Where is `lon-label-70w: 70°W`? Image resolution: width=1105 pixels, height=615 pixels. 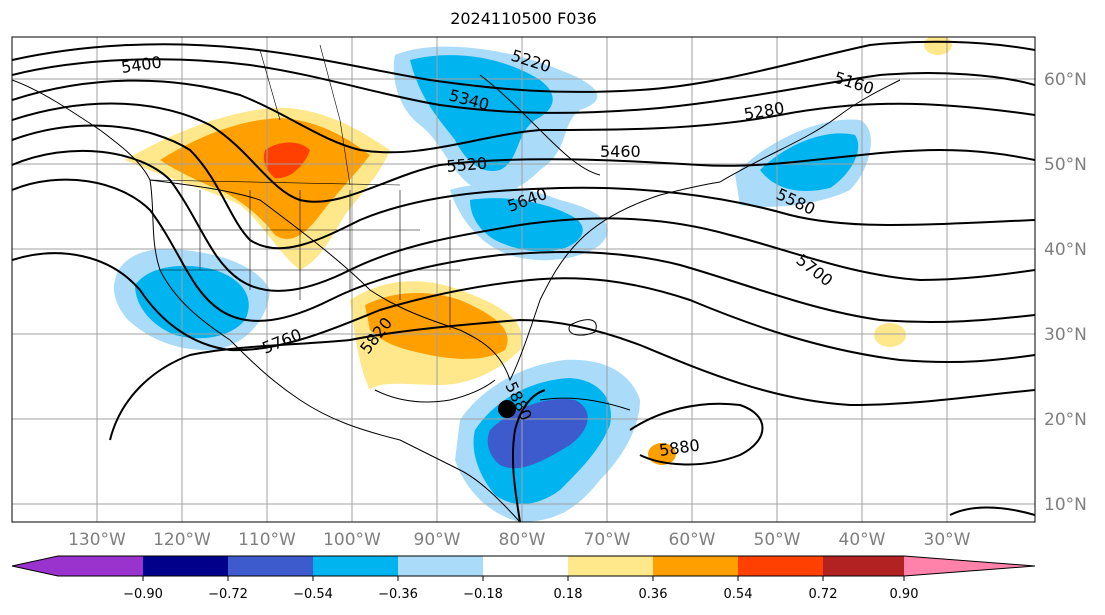 lon-label-70w: 70°W is located at coordinates (607, 540).